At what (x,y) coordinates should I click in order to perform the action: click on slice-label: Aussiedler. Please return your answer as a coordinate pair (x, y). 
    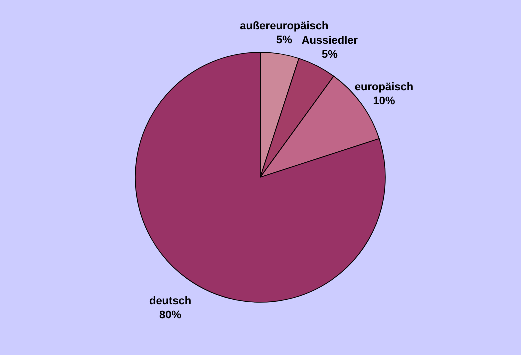
    Looking at the image, I should click on (330, 41).